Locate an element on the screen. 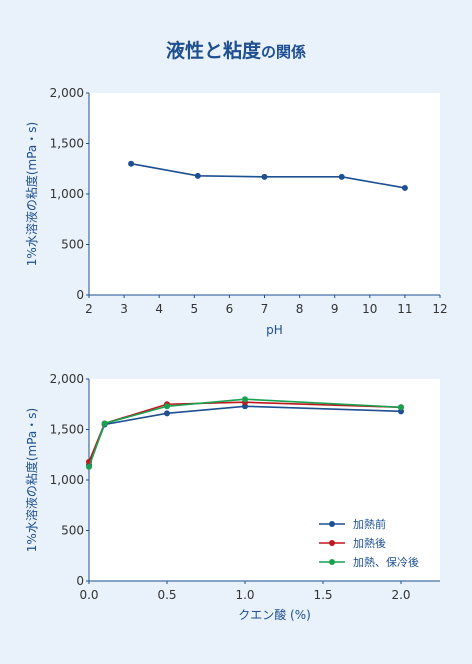  x-tick-label: 10 is located at coordinates (369, 309).